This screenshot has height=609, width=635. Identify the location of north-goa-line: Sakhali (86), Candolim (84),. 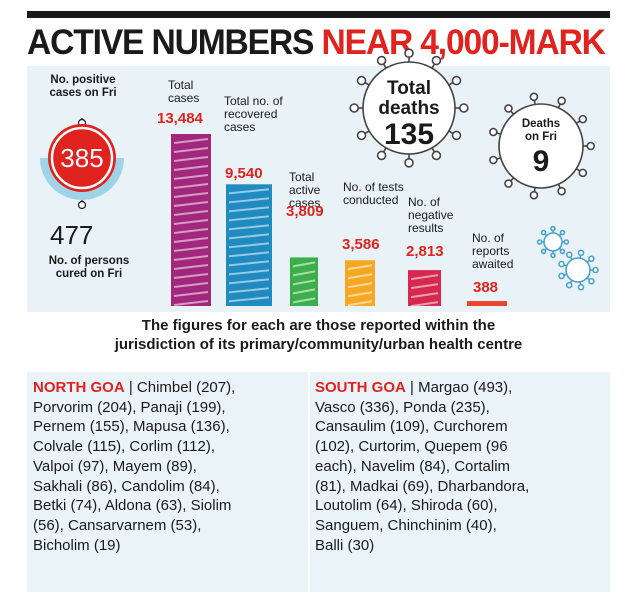
(126, 486).